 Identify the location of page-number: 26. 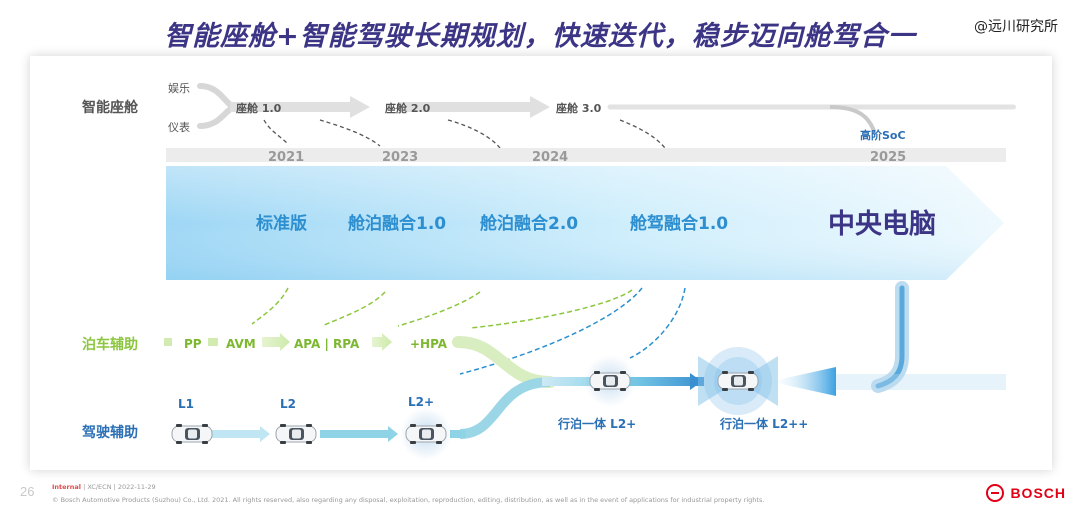
(27, 491).